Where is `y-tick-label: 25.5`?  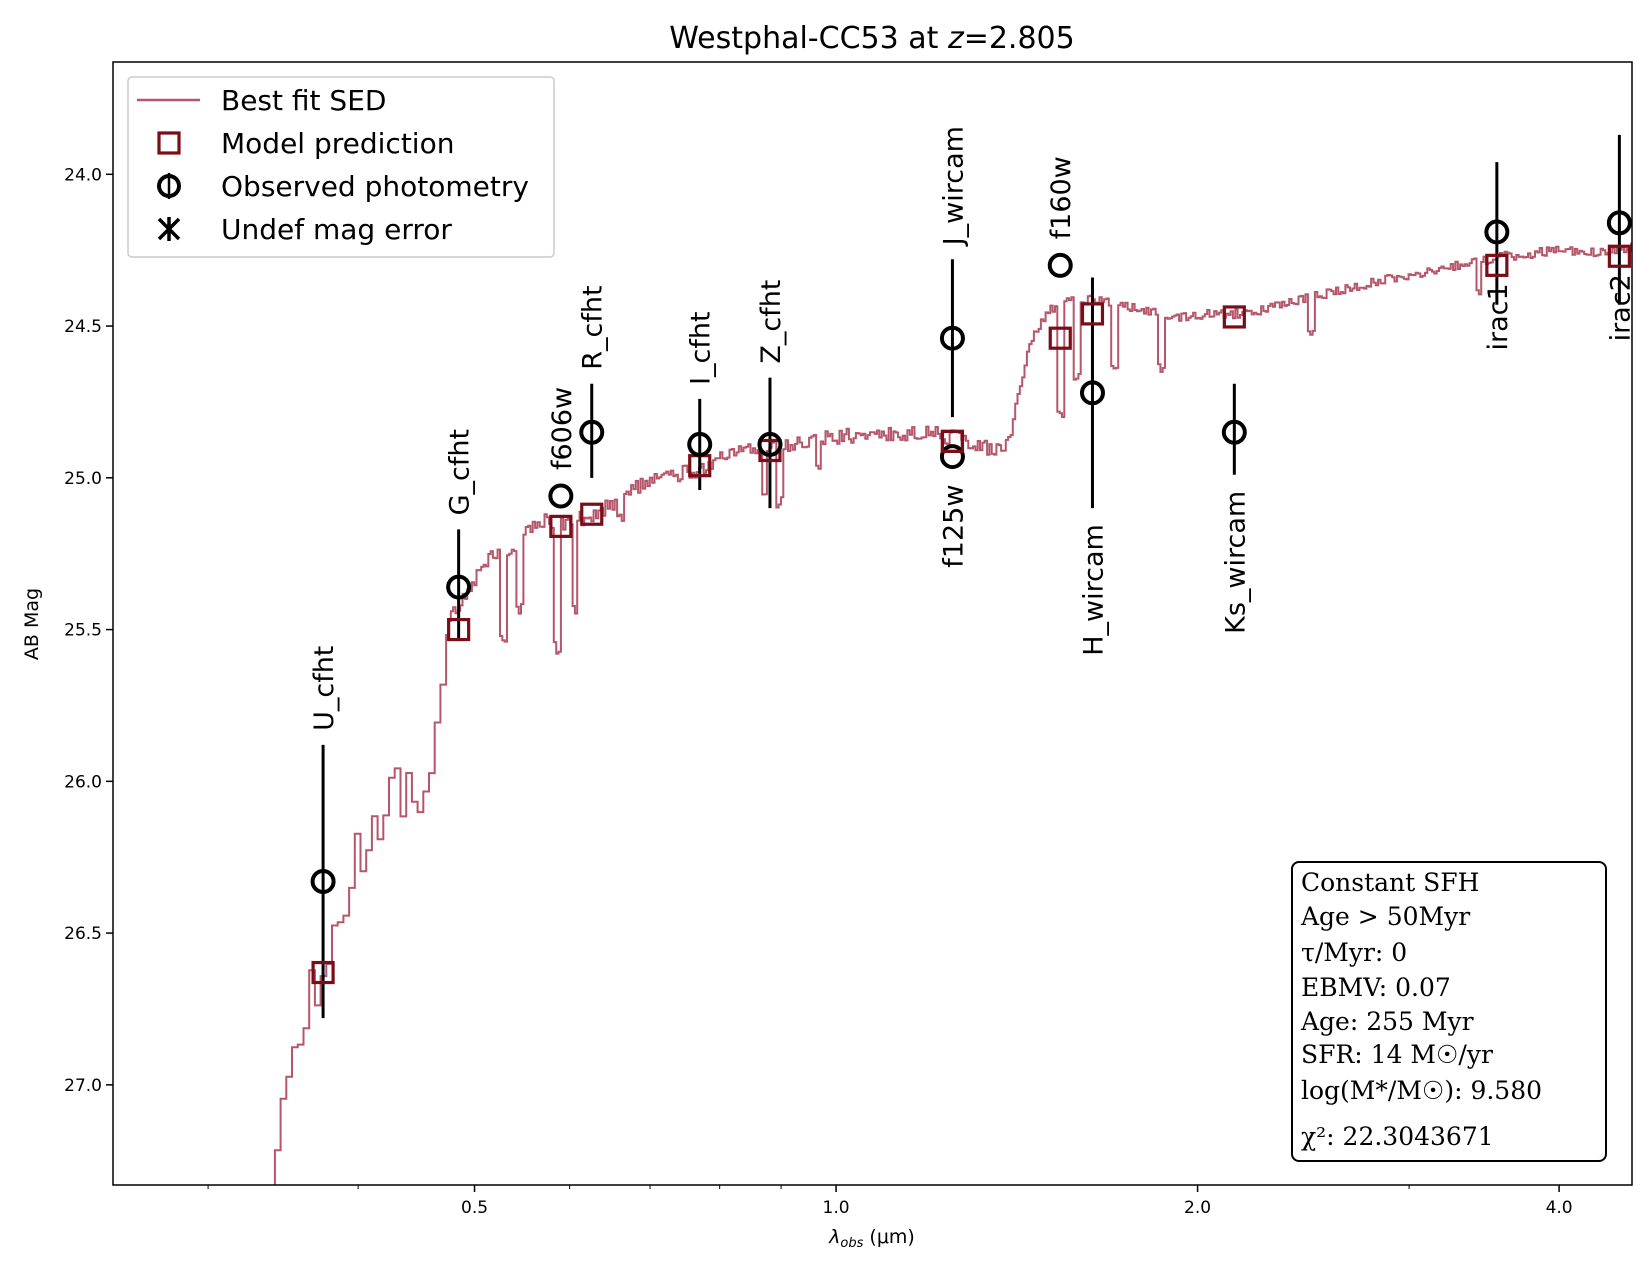
y-tick-label: 25.5 is located at coordinates (83, 631).